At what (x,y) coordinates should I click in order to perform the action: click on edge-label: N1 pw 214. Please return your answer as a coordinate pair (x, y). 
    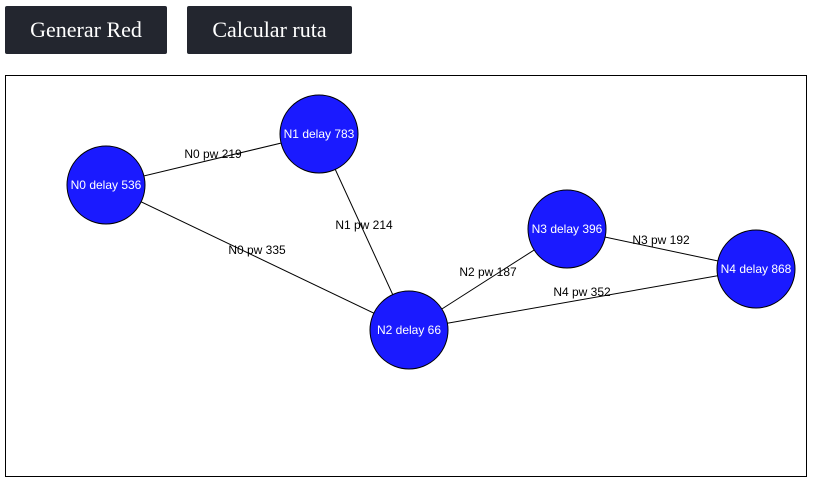
    Looking at the image, I should click on (364, 225).